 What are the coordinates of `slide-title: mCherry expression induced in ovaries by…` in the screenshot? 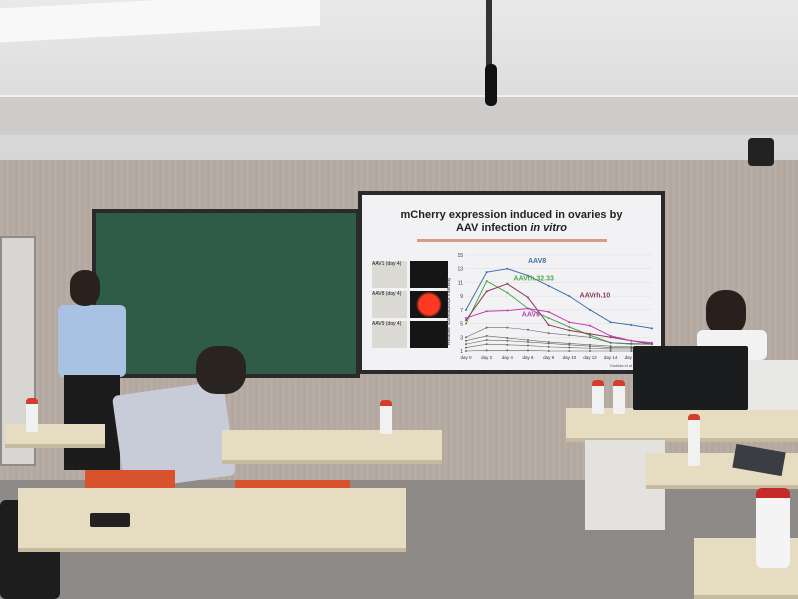 It's located at (511, 222).